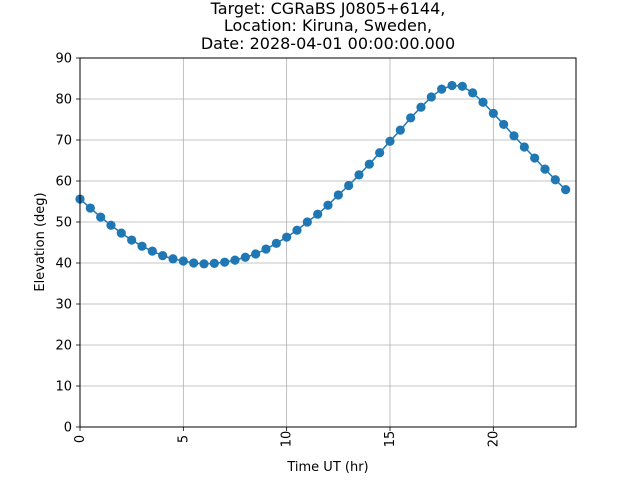 This screenshot has height=480, width=640. Describe the element at coordinates (63, 100) in the screenshot. I see `y-tick-label: 80` at that location.